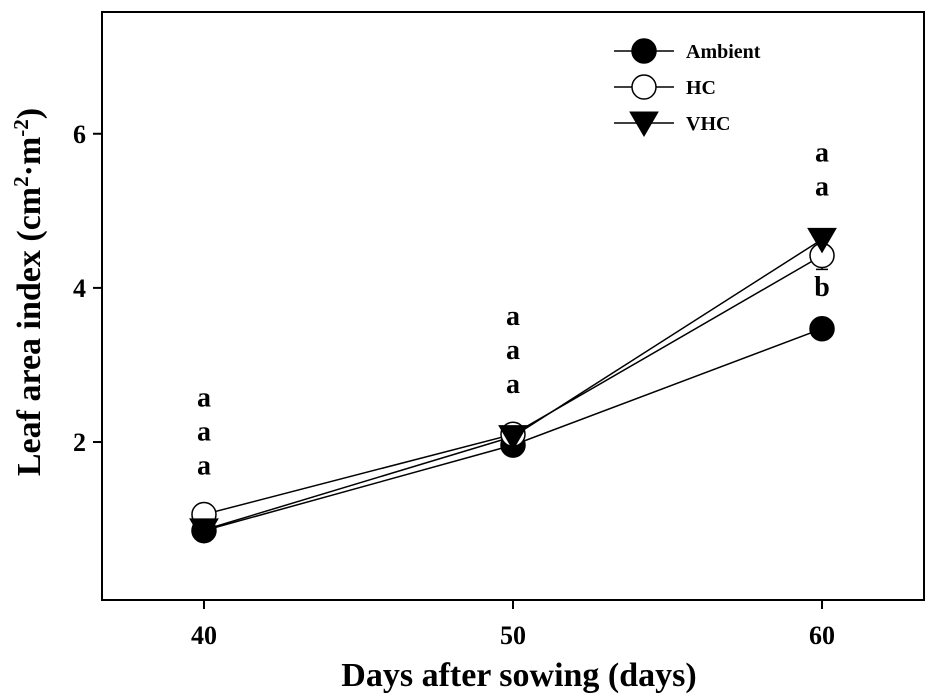 The image size is (939, 699). What do you see at coordinates (723, 52) in the screenshot?
I see `legend-label-ambient: Ambient` at bounding box center [723, 52].